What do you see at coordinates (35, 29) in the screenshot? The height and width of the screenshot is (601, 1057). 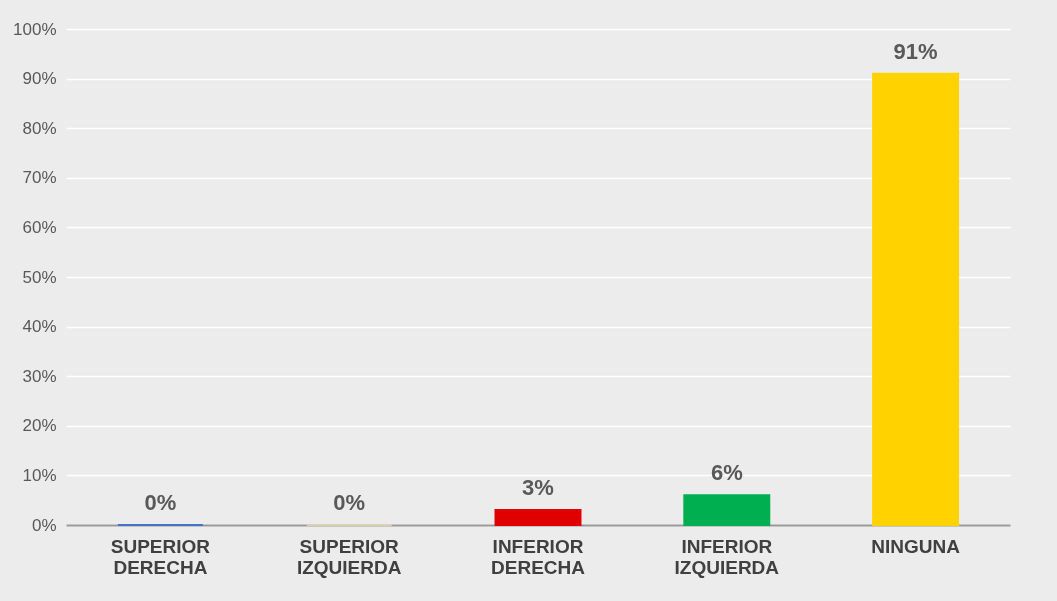 I see `y-tick-label: 100%` at bounding box center [35, 29].